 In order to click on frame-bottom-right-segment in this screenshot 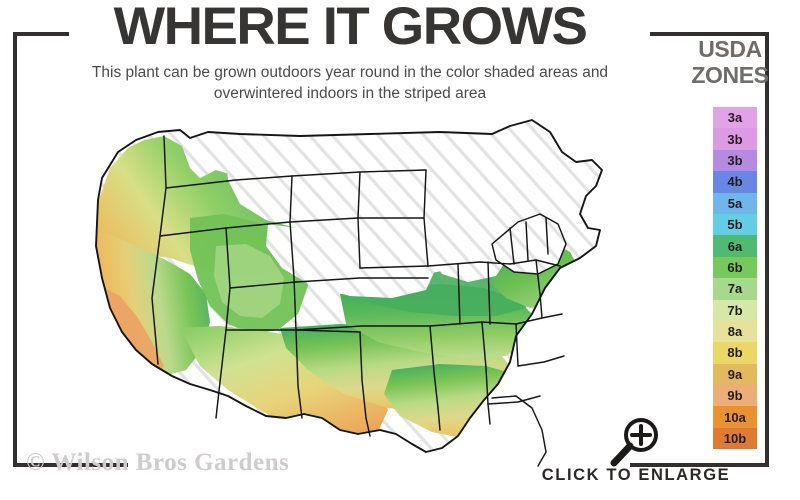, I will do `click(699, 465)`.